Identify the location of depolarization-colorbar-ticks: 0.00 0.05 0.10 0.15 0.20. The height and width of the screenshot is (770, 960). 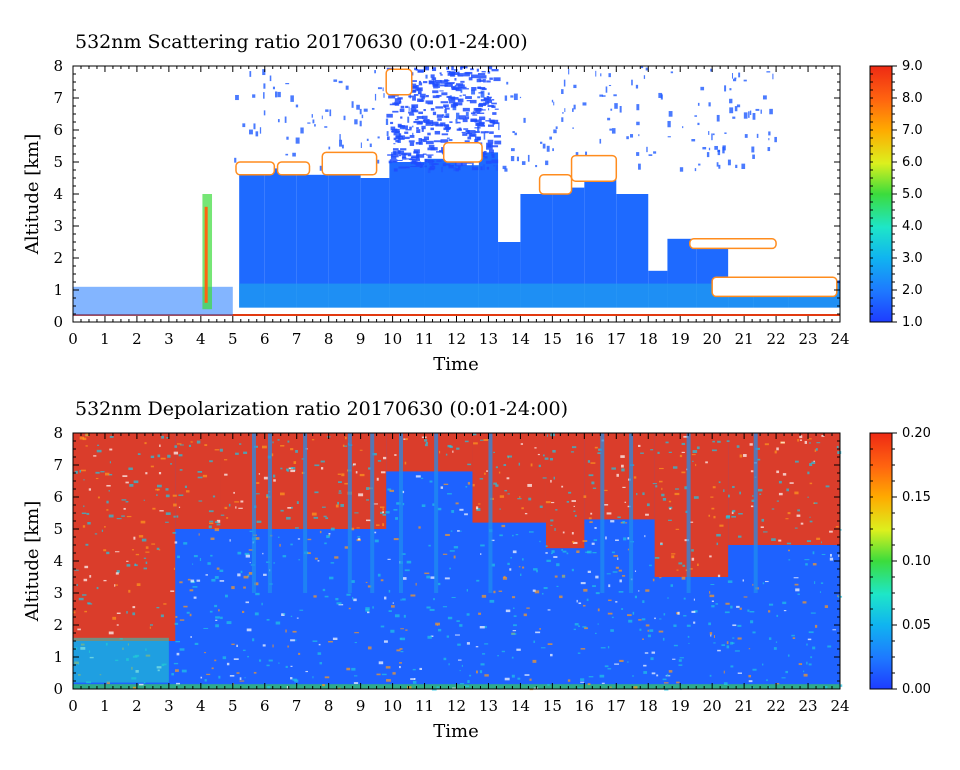
(900, 561).